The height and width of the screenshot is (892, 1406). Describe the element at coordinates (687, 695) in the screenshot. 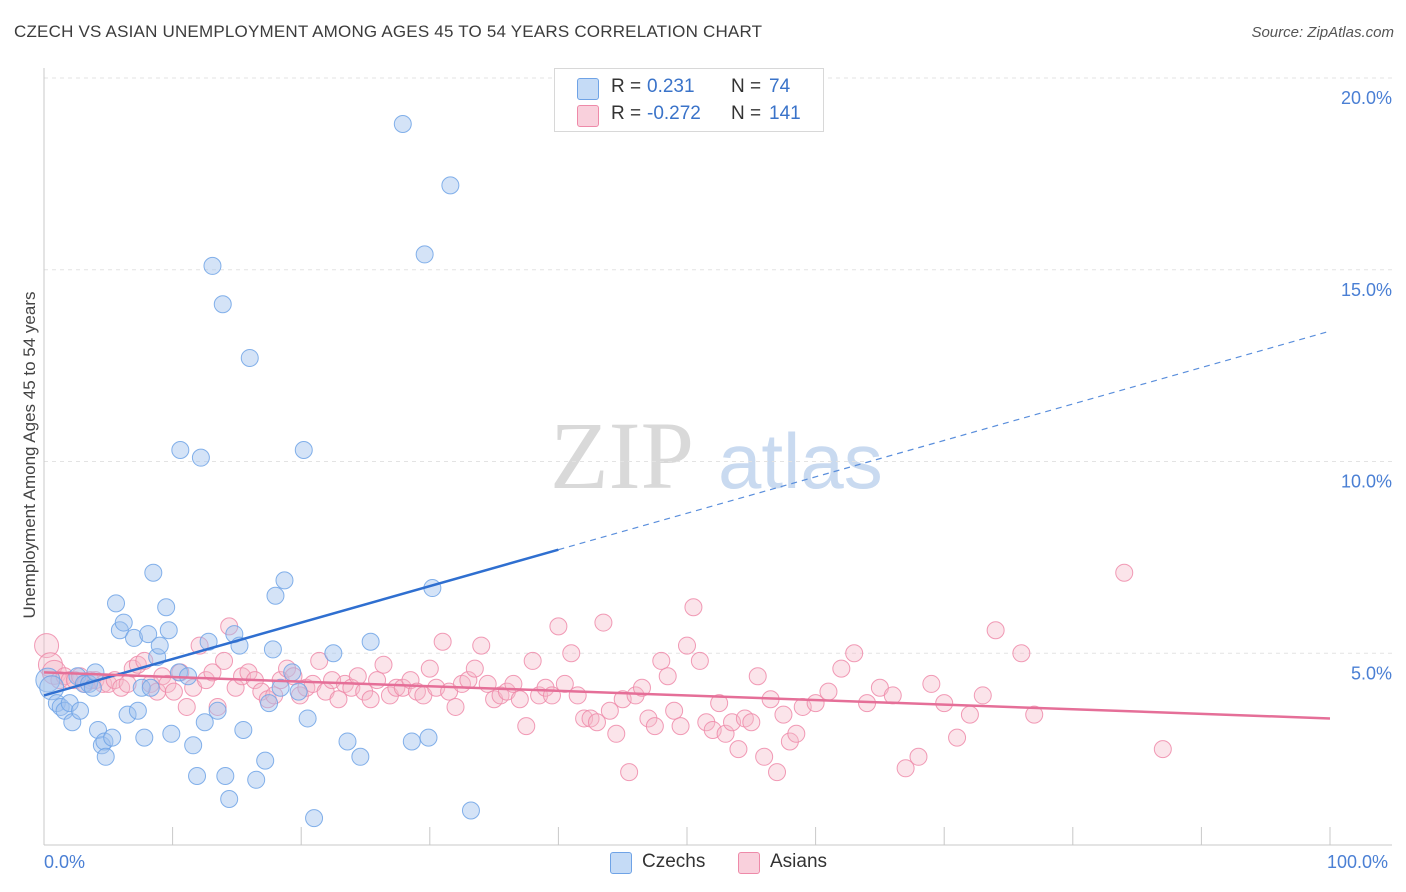

I see `asian-trend-line` at that location.